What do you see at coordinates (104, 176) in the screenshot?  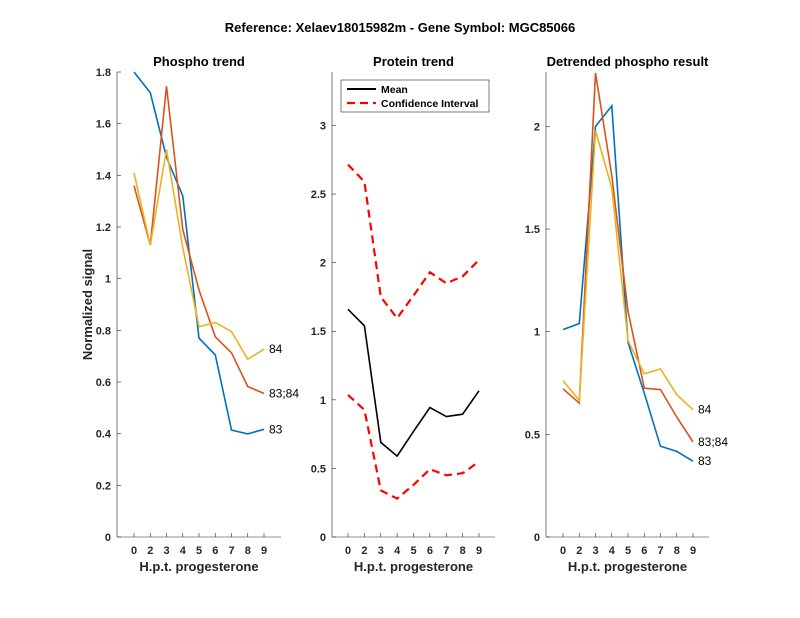 I see `y-tick-label: 1.4` at bounding box center [104, 176].